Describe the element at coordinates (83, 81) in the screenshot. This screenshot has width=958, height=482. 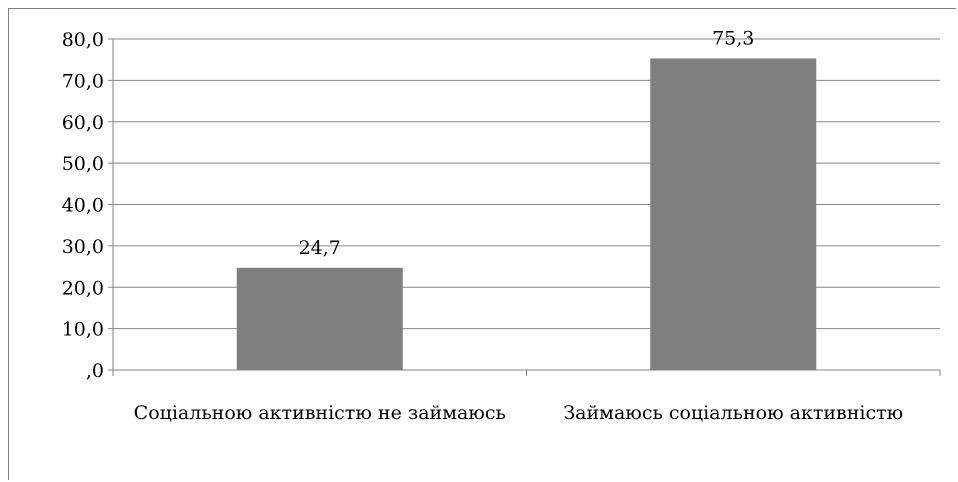
I see `y-tick-label: 70,0` at that location.